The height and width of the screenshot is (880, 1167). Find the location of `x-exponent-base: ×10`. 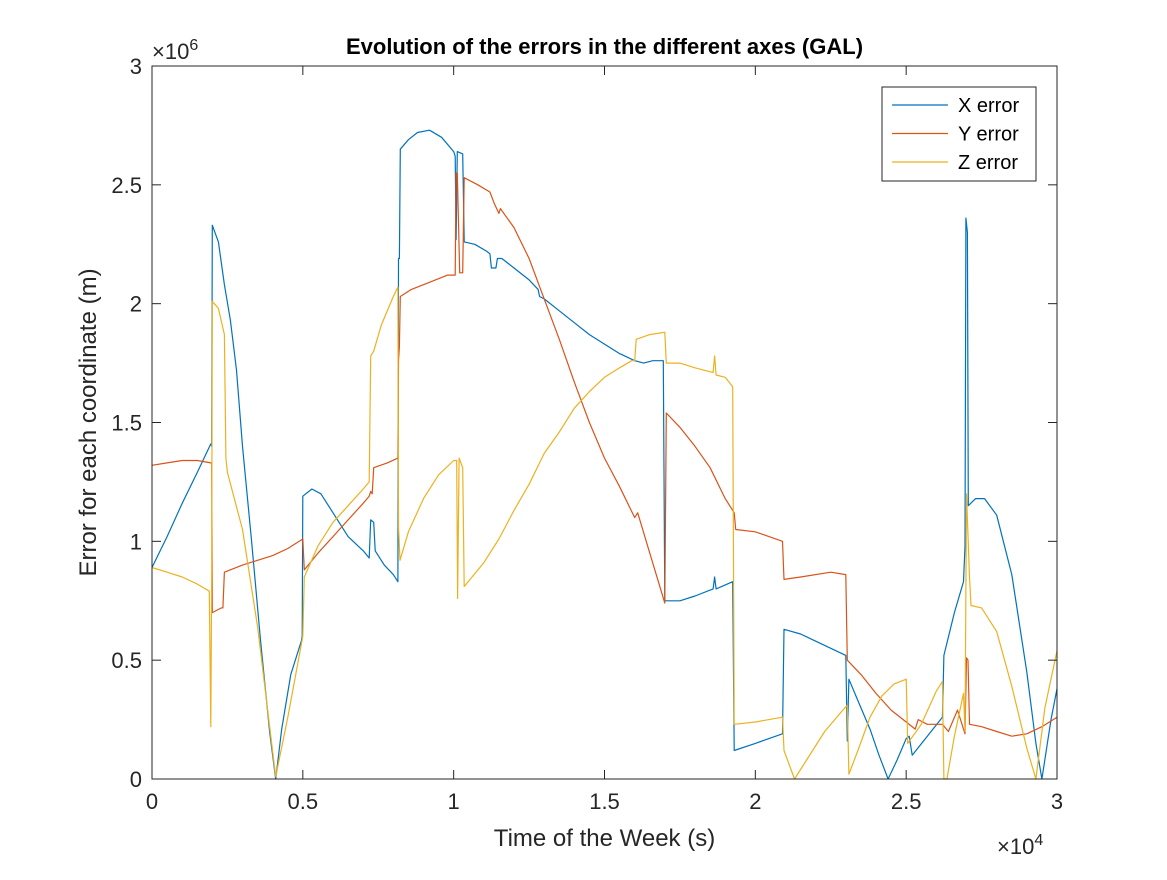

x-exponent-base: ×10 is located at coordinates (1015, 846).